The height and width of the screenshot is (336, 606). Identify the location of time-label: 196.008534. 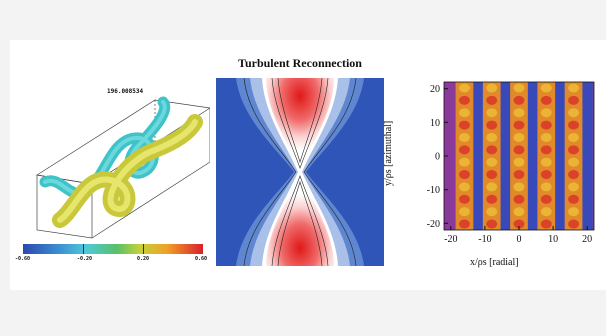
(125, 91).